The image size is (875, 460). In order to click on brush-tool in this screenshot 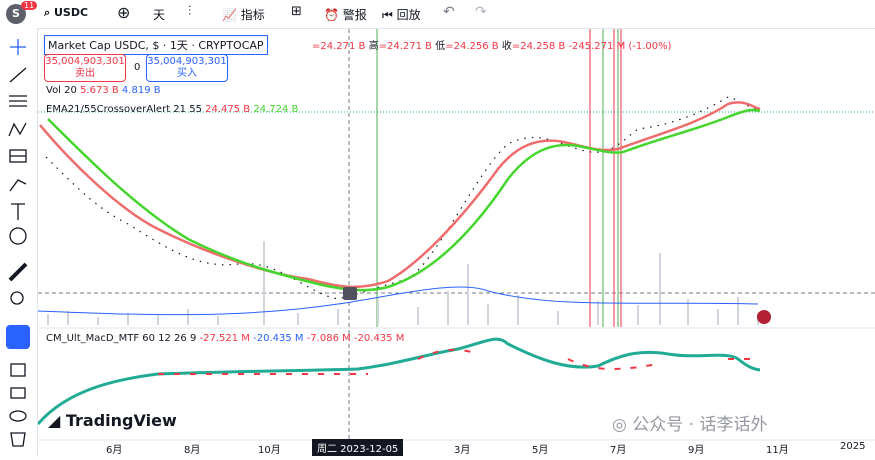, I will do `click(18, 185)`.